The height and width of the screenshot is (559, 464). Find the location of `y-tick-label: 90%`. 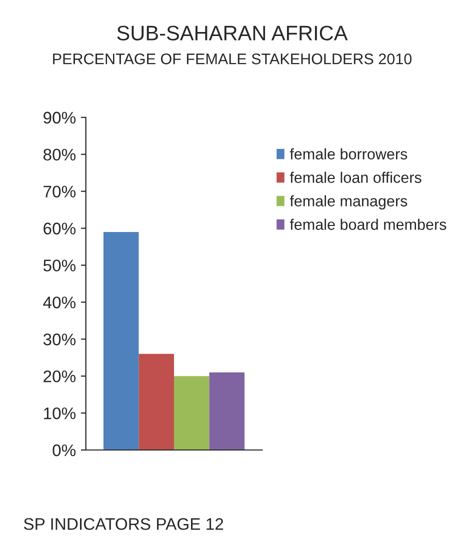

y-tick-label: 90% is located at coordinates (60, 118).